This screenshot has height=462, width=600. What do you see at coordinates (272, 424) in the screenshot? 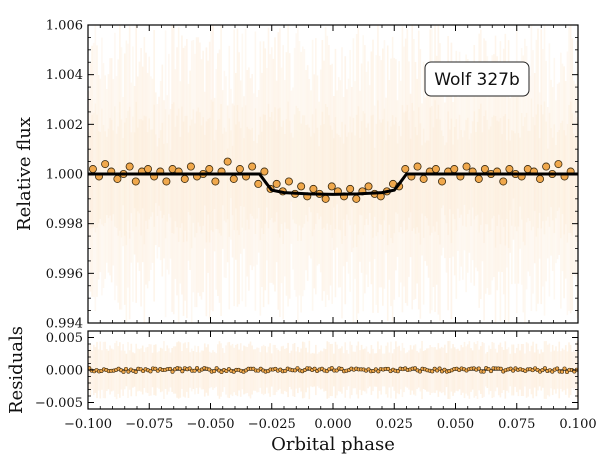
I see `x-tick-label: −0.025` at bounding box center [272, 424].